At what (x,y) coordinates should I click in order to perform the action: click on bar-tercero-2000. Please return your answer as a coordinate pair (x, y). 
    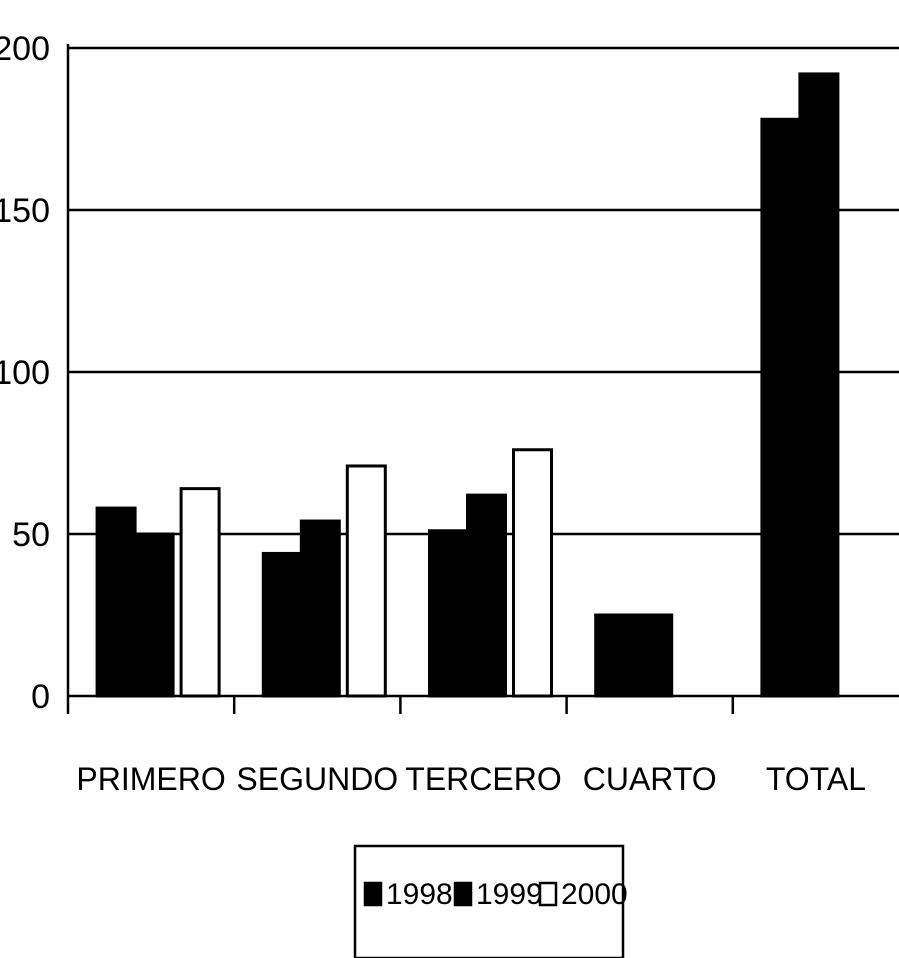
    Looking at the image, I should click on (532, 573).